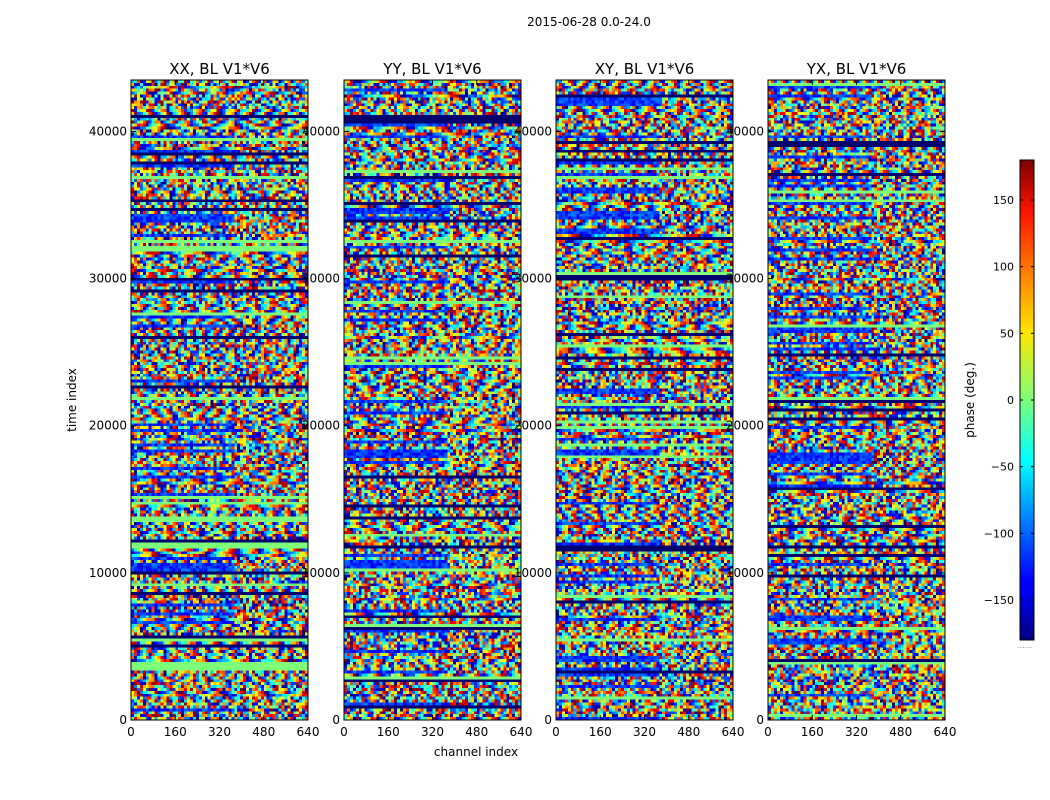  I want to click on panel-2-title: YY, BL V1*V6, so click(431, 69).